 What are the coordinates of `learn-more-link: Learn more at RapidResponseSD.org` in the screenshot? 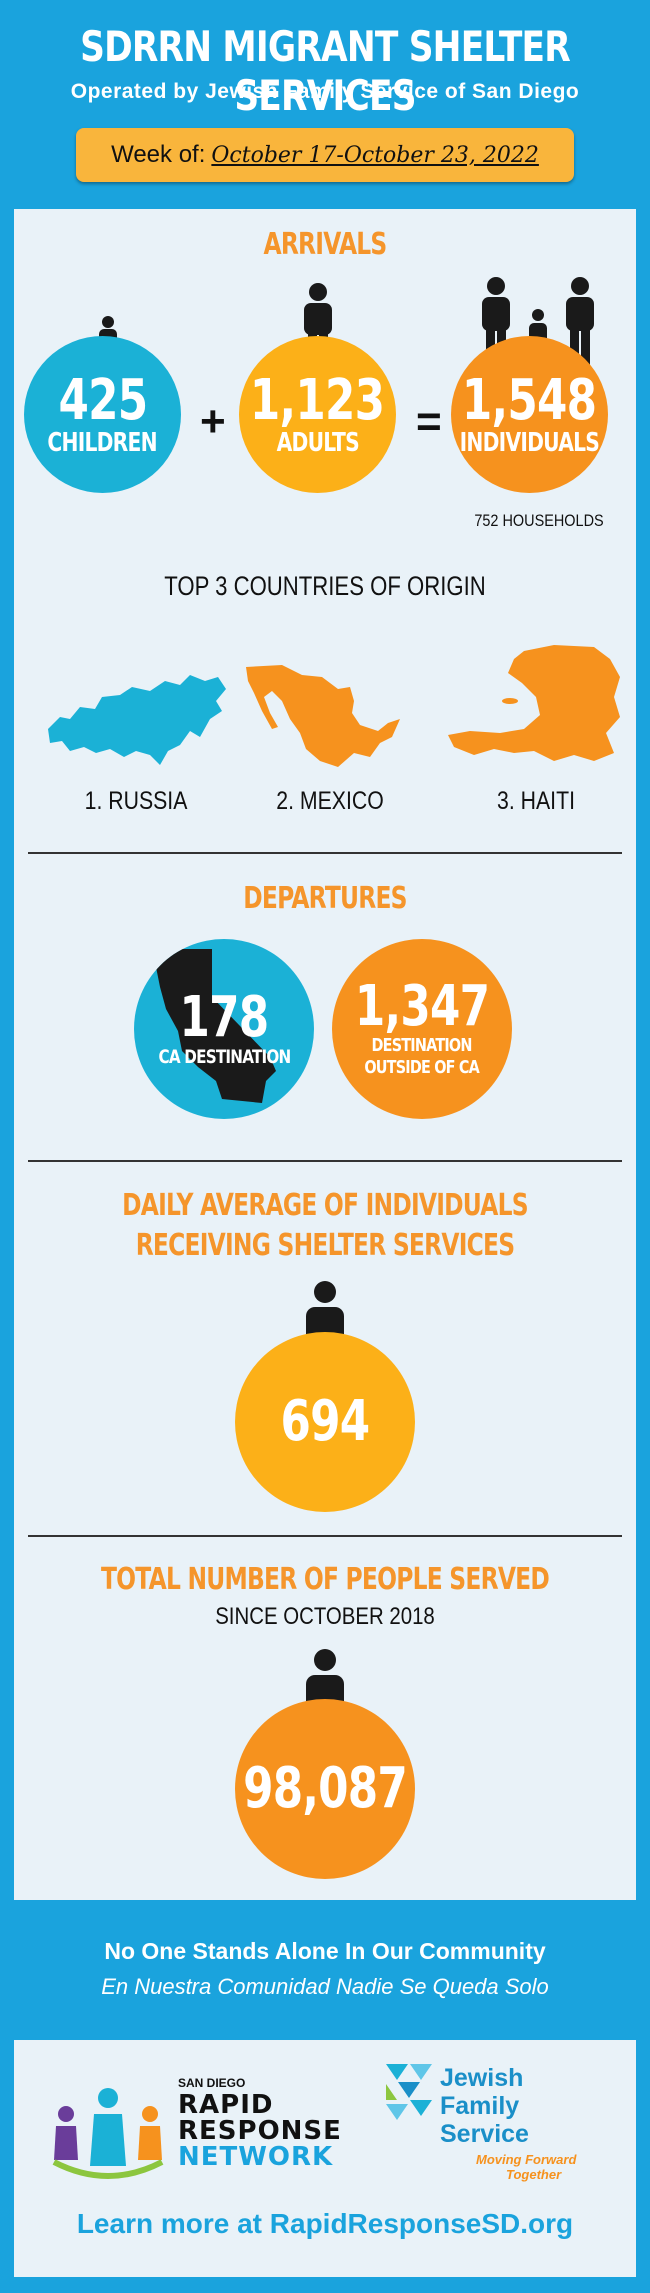 It's located at (325, 2223).